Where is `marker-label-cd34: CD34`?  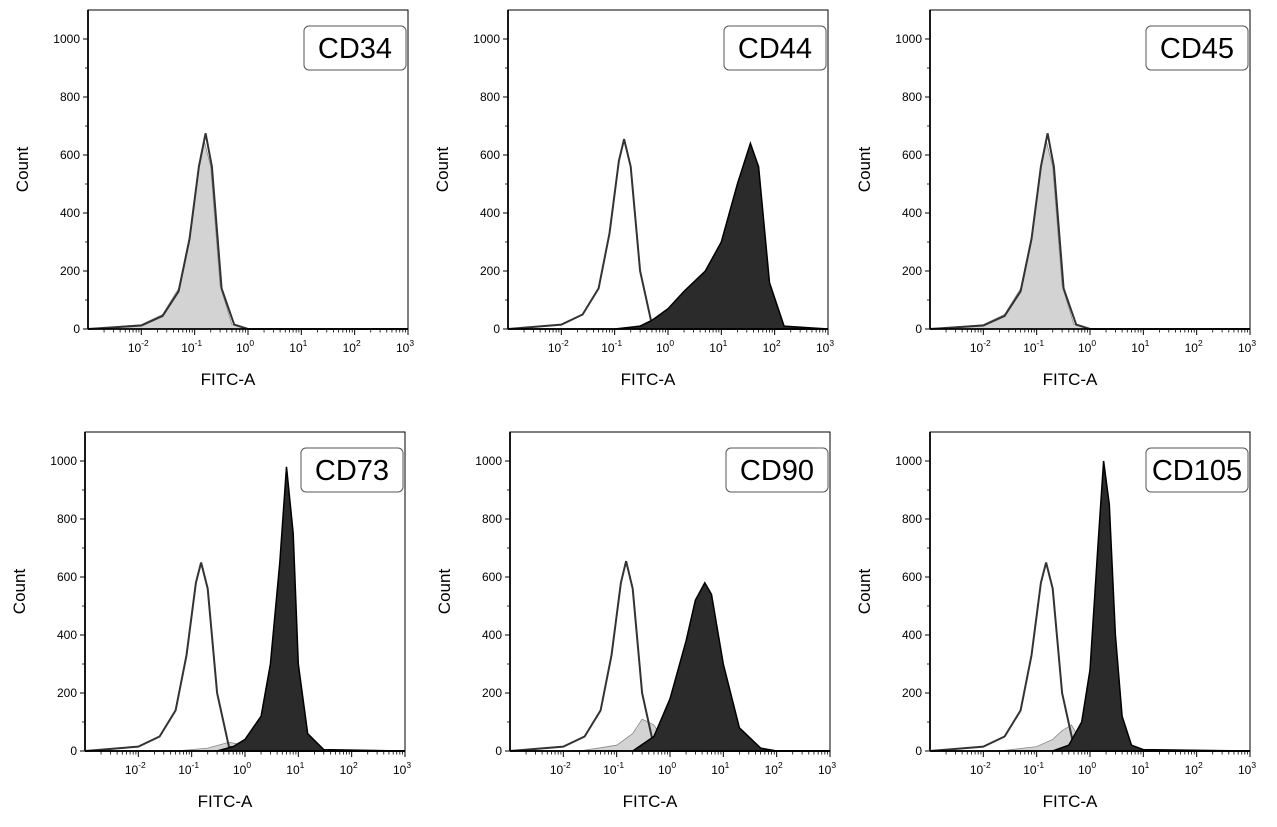 marker-label-cd34: CD34 is located at coordinates (355, 49).